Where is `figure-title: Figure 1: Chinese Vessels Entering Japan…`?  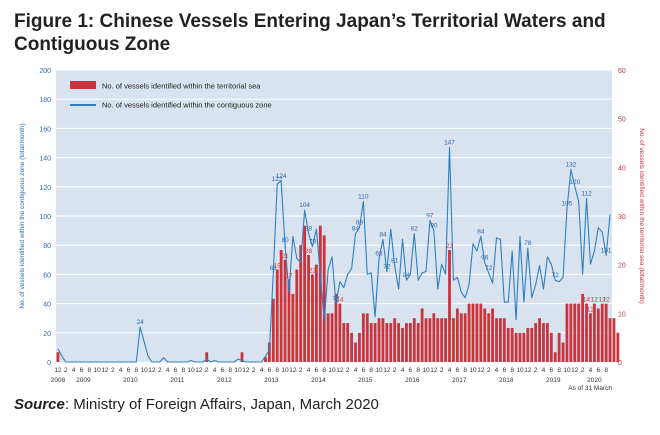 figure-title: Figure 1: Chinese Vessels Entering Japan… is located at coordinates (310, 33).